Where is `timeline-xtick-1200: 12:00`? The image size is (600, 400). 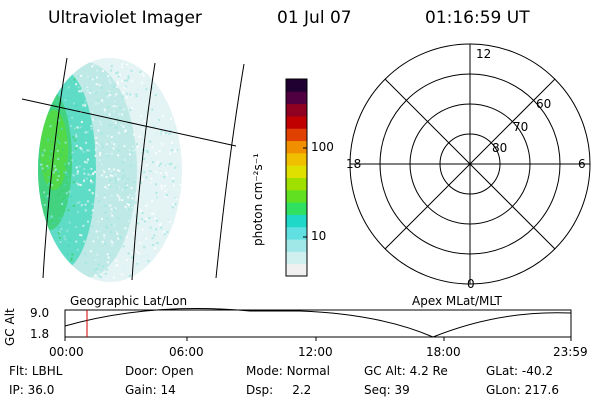
timeline-xtick-1200: 12:00 is located at coordinates (315, 352).